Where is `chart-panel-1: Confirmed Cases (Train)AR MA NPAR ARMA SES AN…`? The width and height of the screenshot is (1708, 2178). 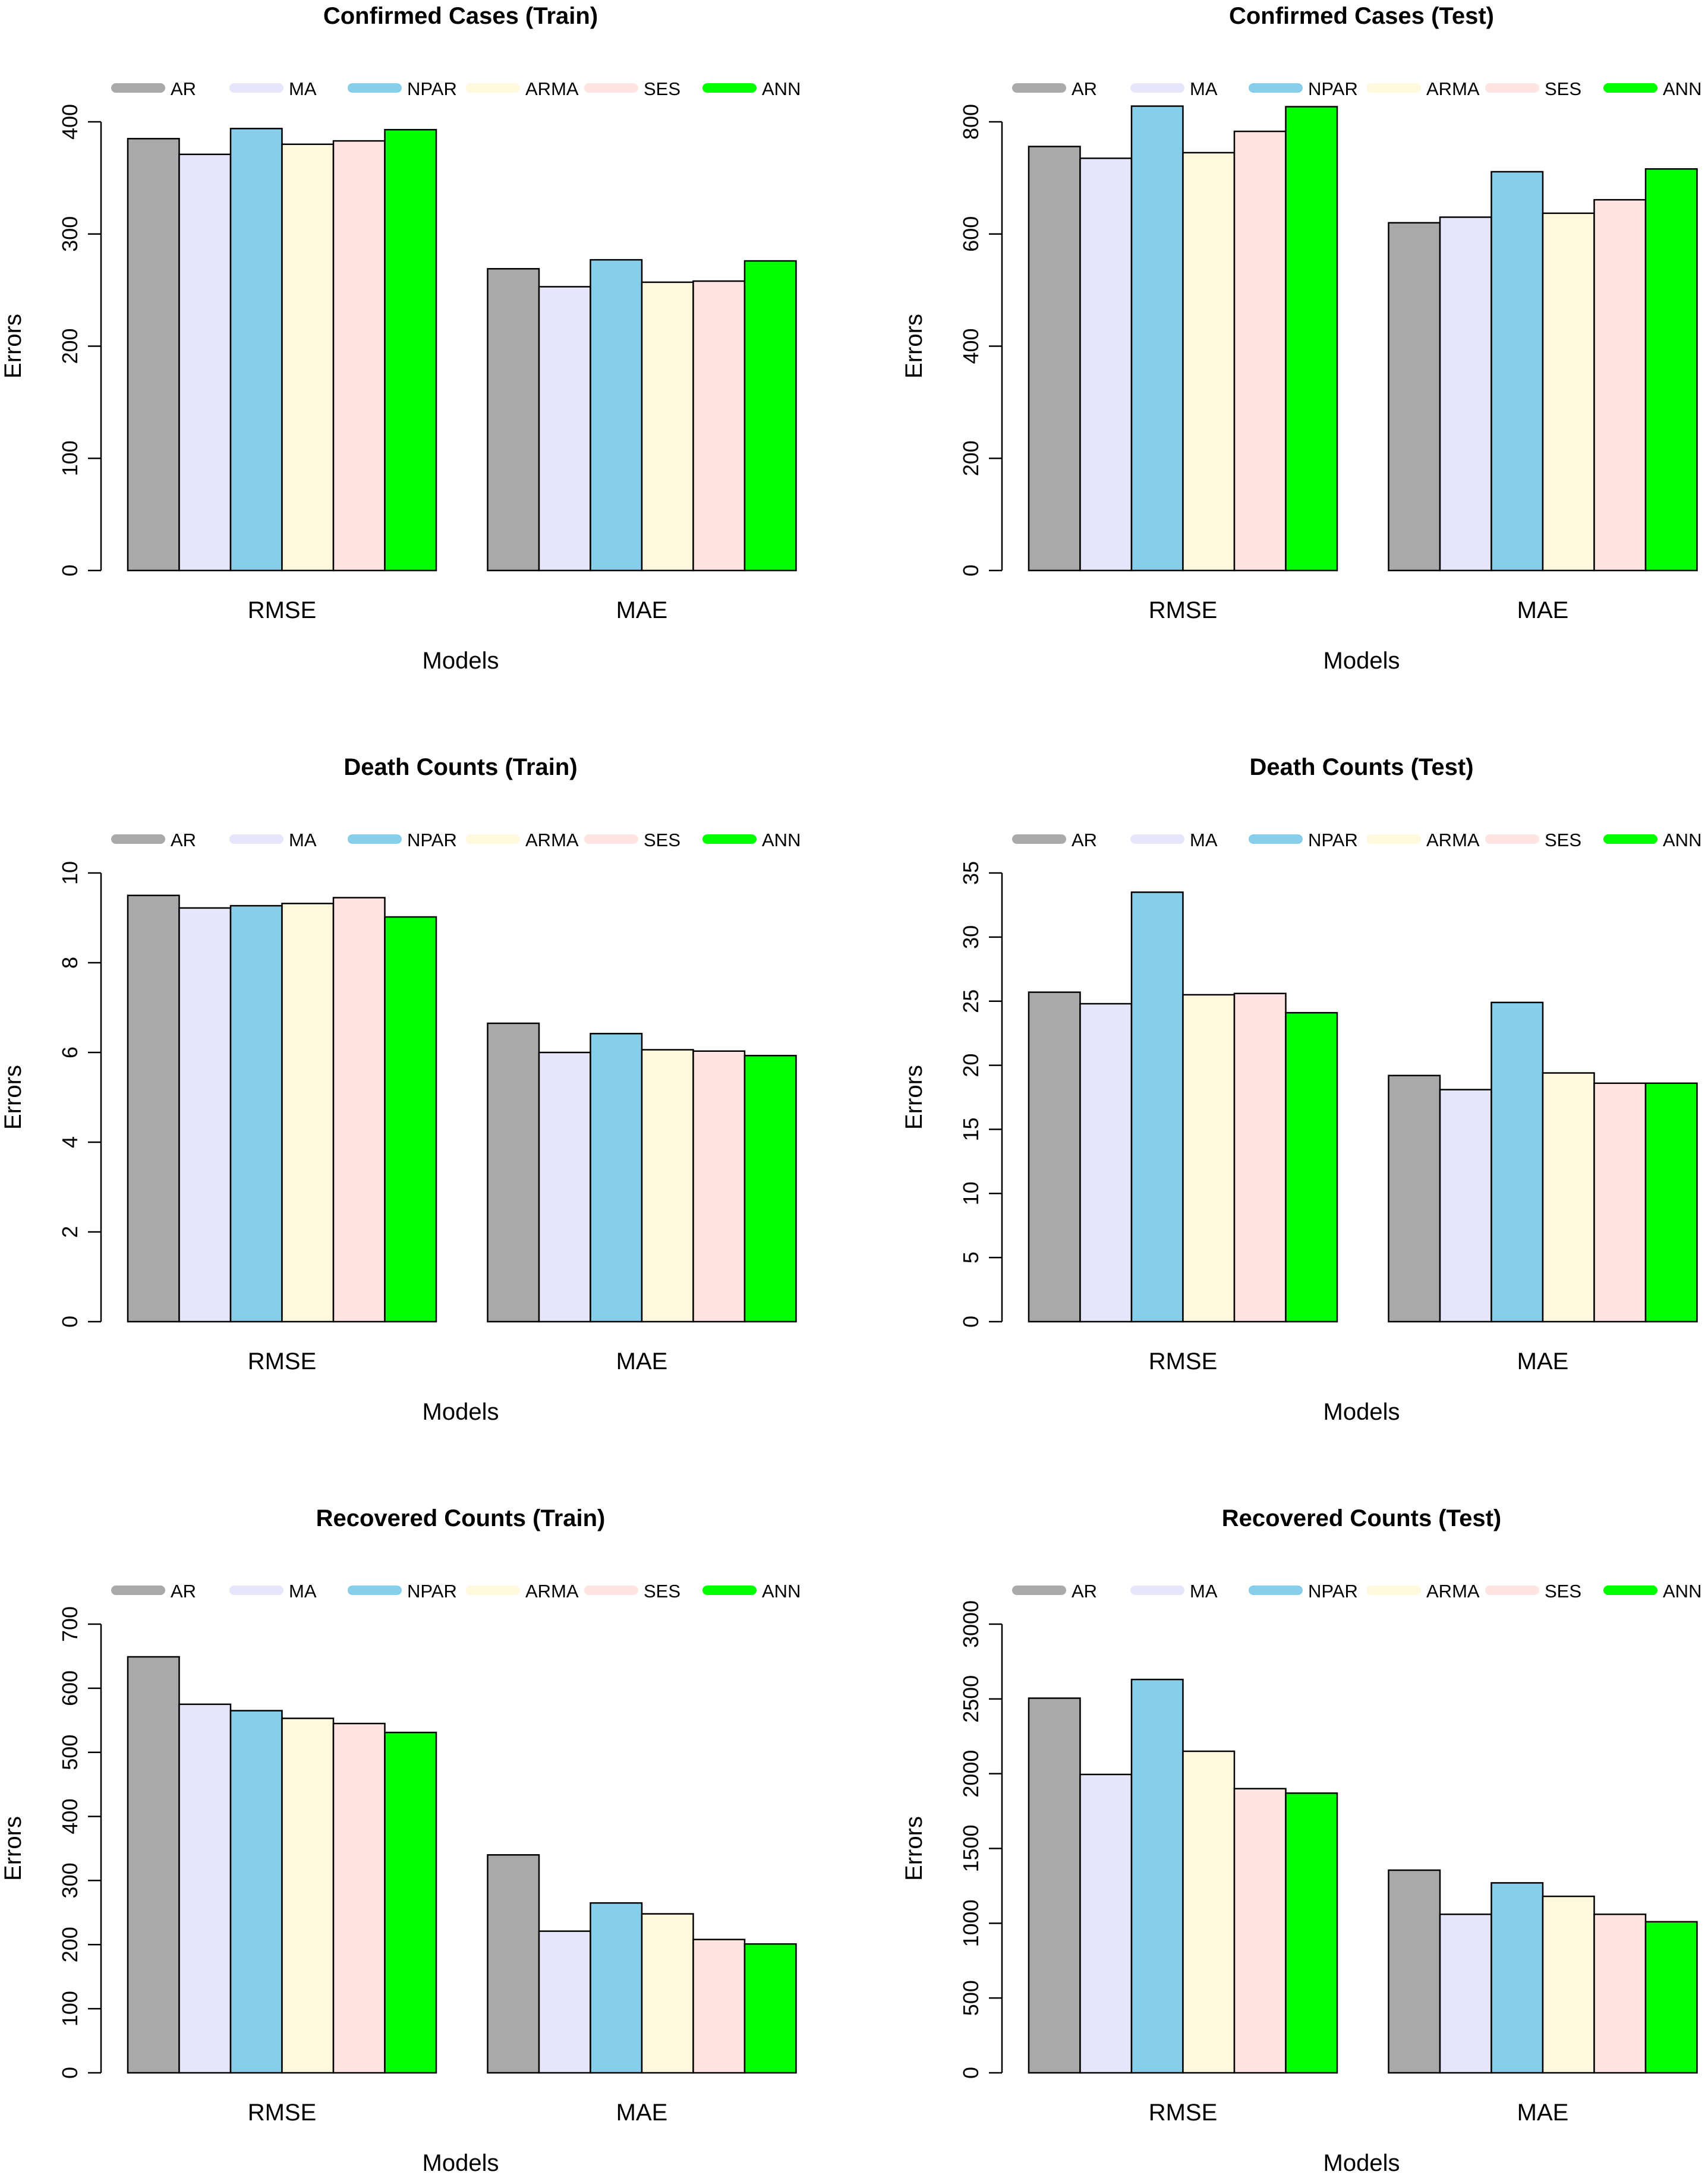 chart-panel-1: Confirmed Cases (Train)AR MA NPAR ARMA SES AN… is located at coordinates (400, 339).